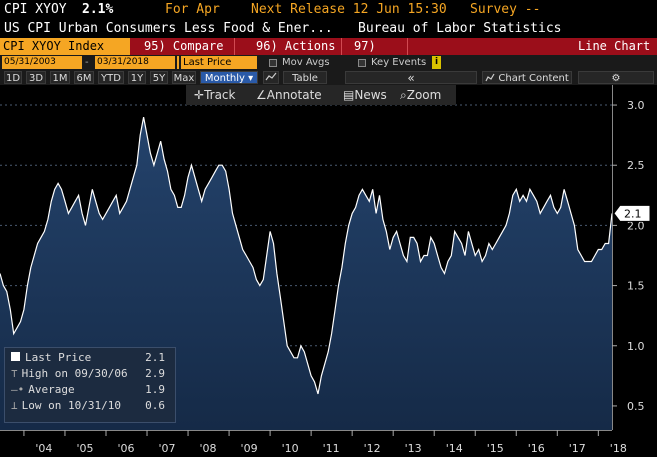  Describe the element at coordinates (505, 9) in the screenshot. I see `survey: Survey --` at that location.